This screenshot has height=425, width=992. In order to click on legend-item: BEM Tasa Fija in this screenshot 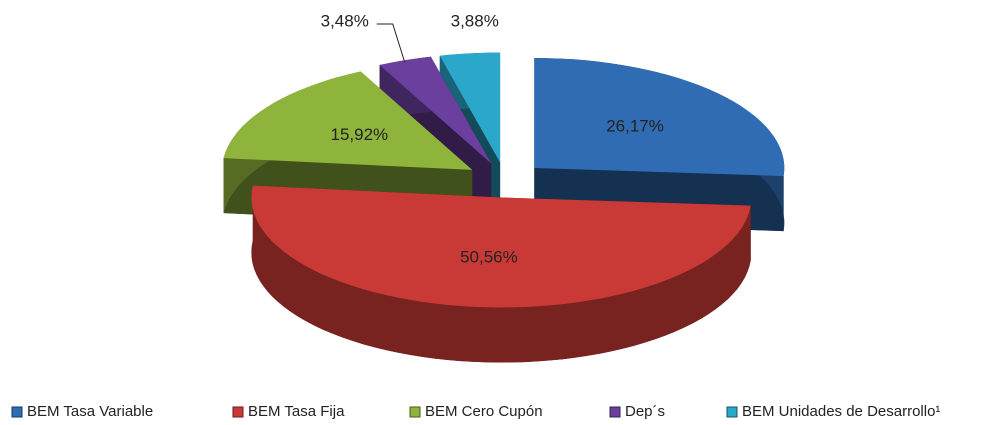, I will do `click(288, 411)`.